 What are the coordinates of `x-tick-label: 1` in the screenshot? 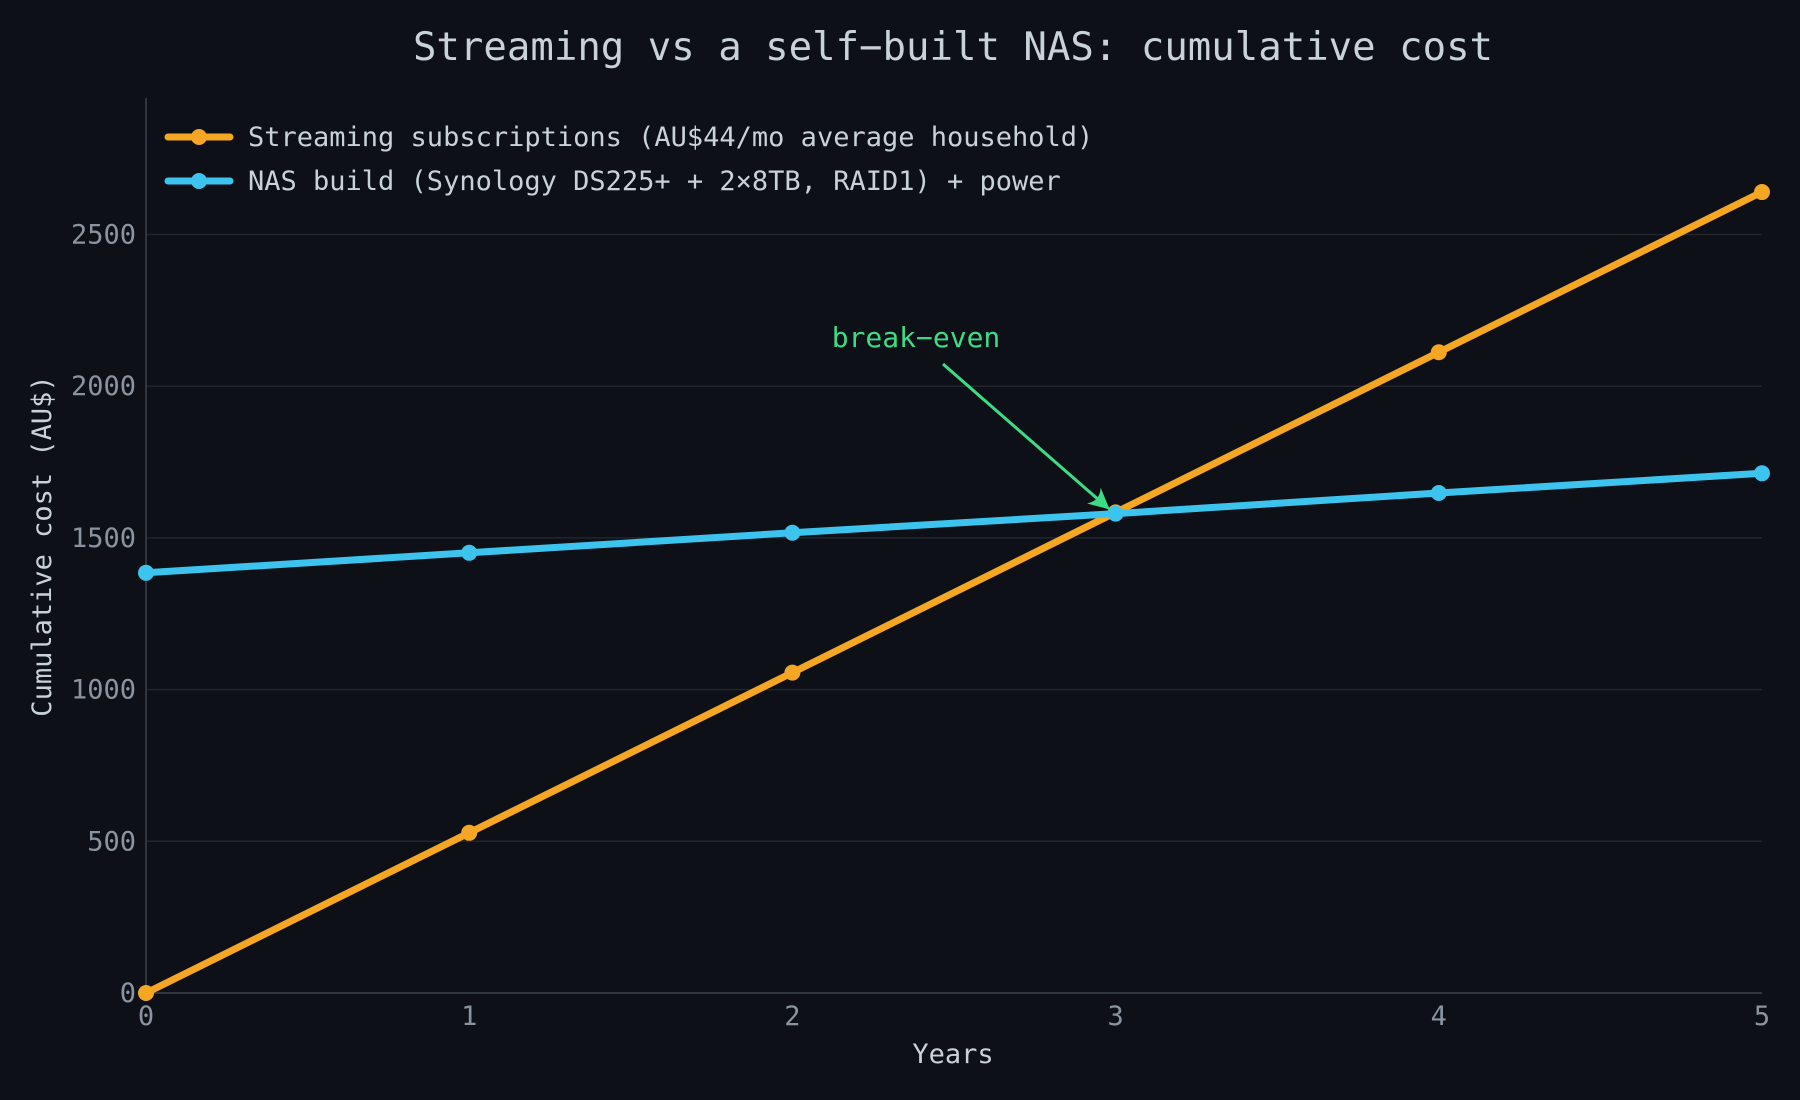 It's located at (469, 1016).